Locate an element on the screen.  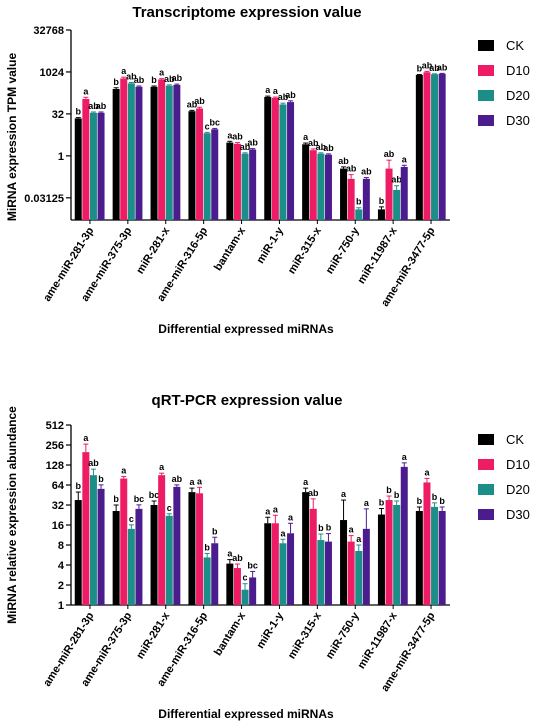
legend-label: D30 is located at coordinates (518, 514).